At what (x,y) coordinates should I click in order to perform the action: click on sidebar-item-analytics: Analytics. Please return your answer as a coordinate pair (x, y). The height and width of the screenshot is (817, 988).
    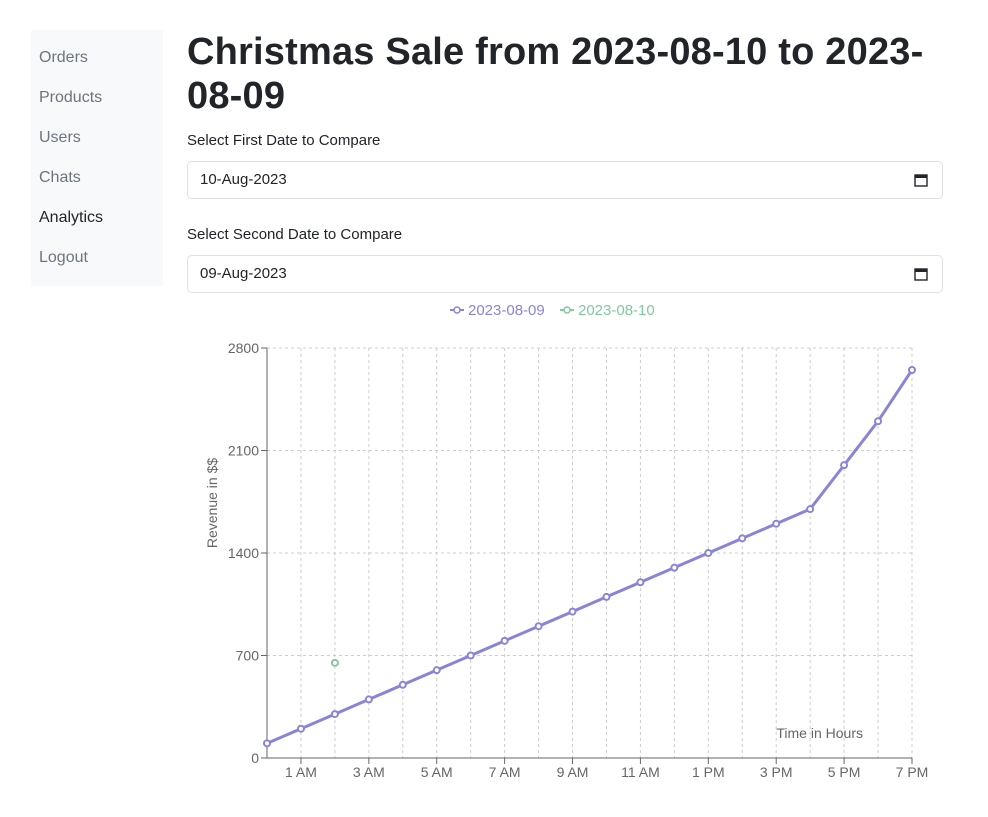
    Looking at the image, I should click on (71, 217).